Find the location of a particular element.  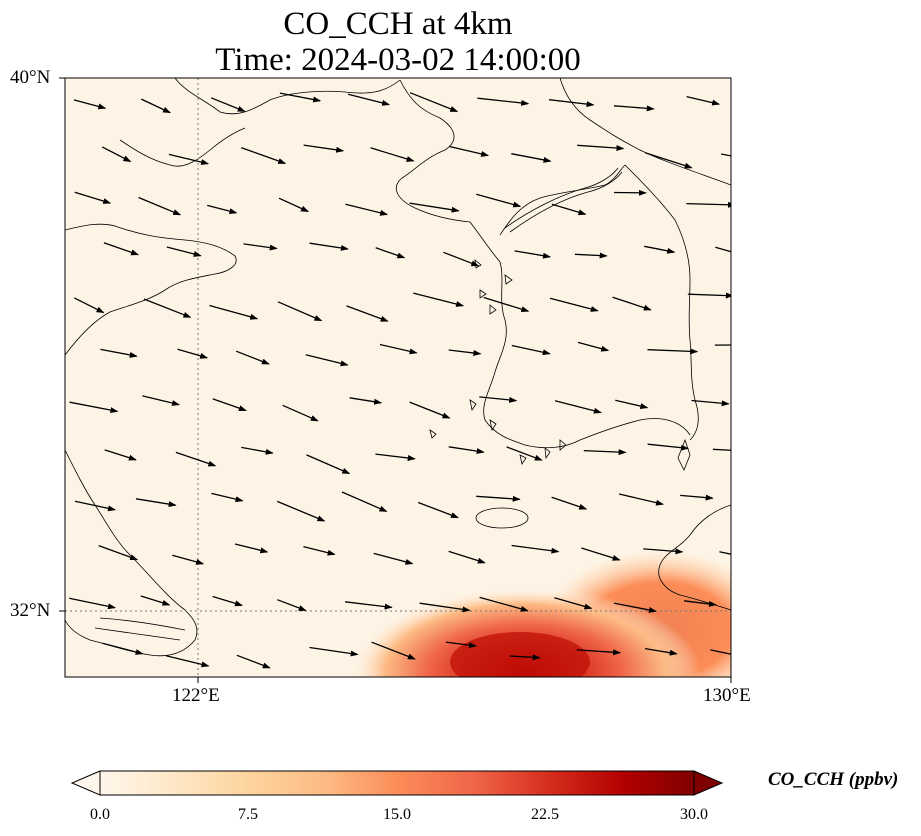

colorbar-gradient is located at coordinates (397, 783).